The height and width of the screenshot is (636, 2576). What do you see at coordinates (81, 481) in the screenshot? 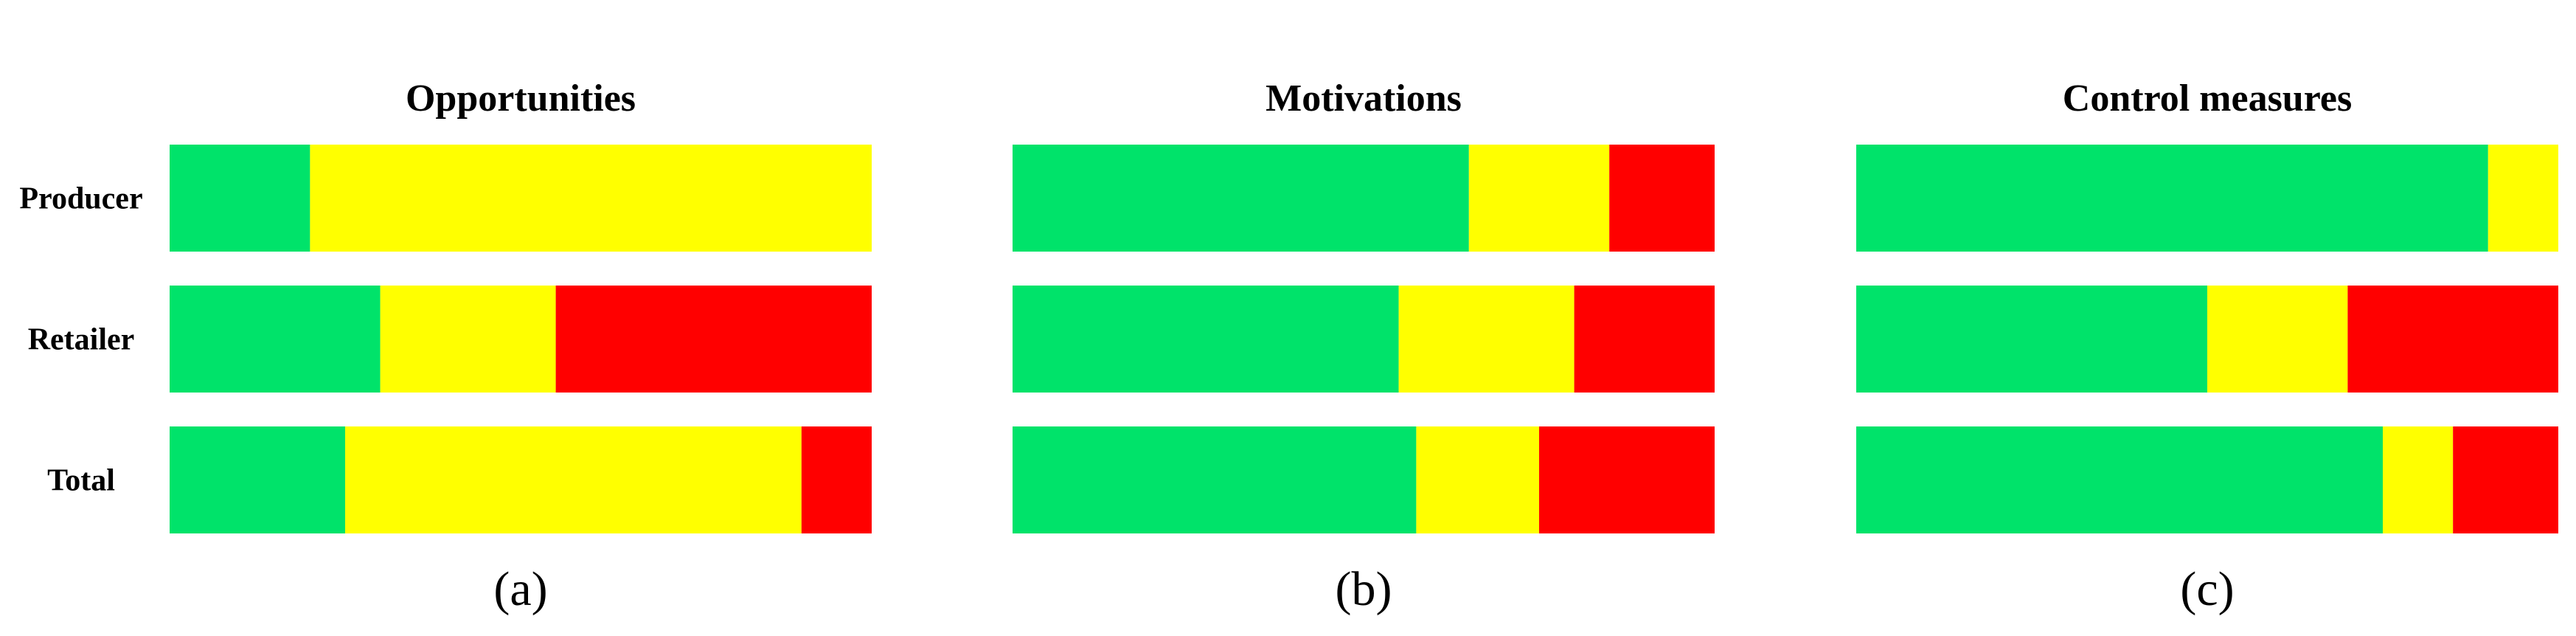
I see `row-label-total: Total` at bounding box center [81, 481].